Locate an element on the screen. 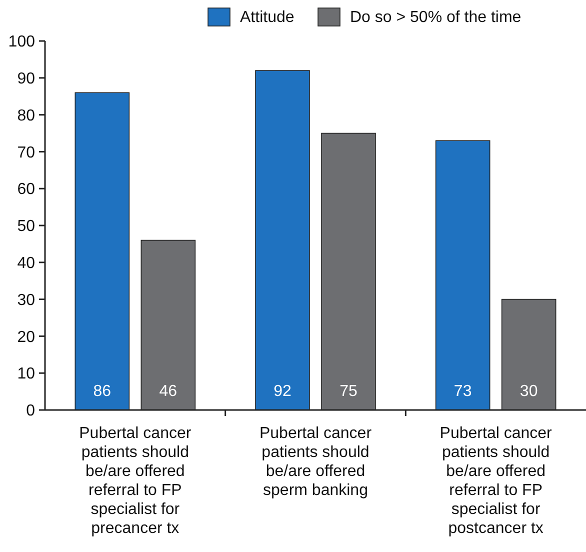 The width and height of the screenshot is (586, 552). data-label: 92 is located at coordinates (283, 391).